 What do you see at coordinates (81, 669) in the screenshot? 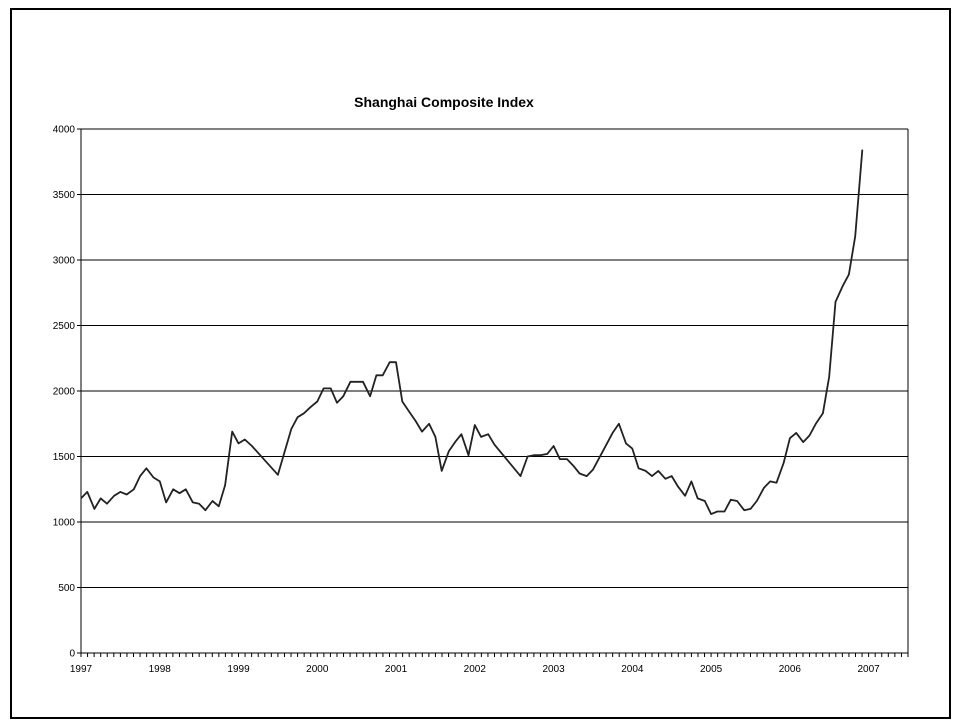
I see `x-tick-label: 1997` at bounding box center [81, 669].